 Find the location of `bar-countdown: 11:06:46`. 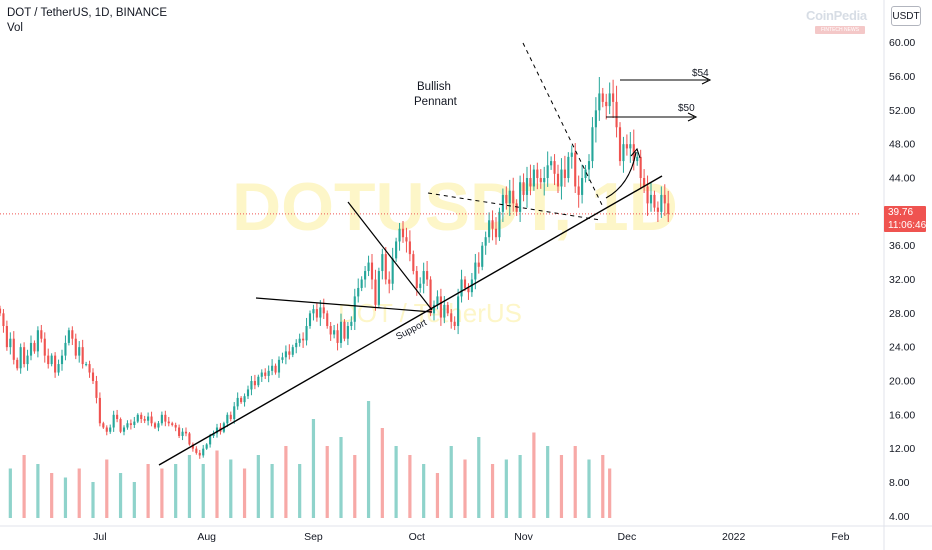

bar-countdown: 11:06:46 is located at coordinates (907, 225).